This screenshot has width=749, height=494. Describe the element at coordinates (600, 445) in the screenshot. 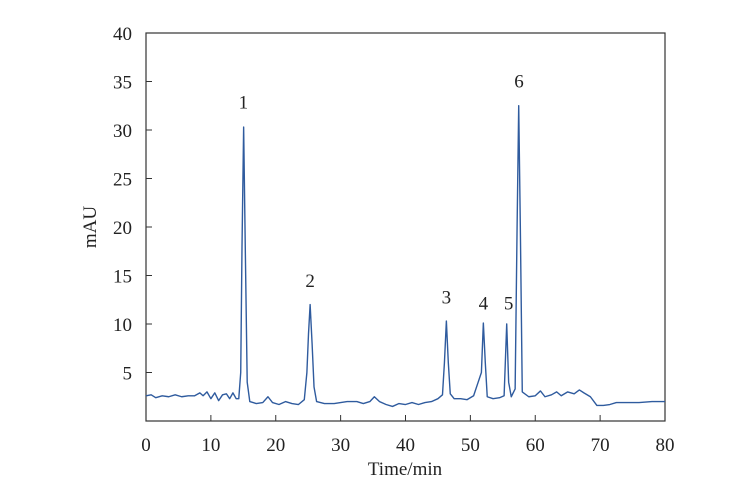

I see `x-tick-label: 70` at that location.